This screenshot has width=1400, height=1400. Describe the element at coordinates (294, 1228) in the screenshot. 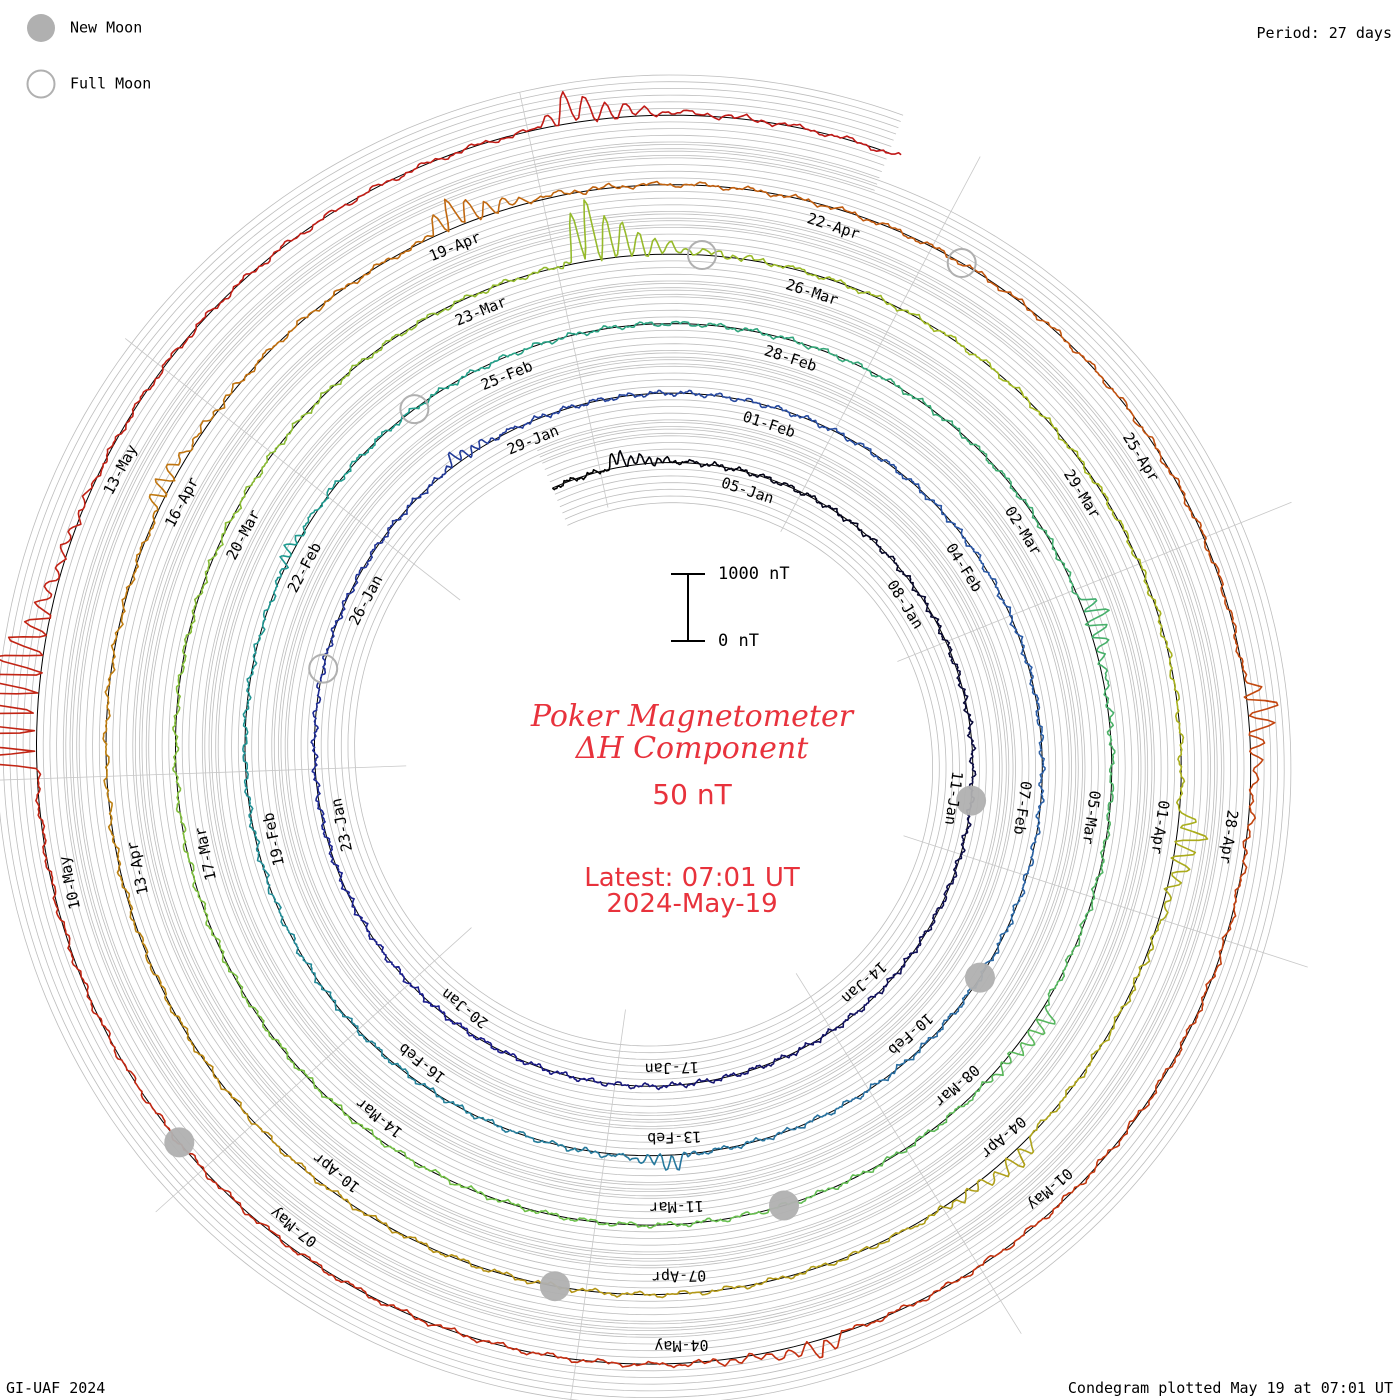

I see `date-tick-label: 07-May` at that location.